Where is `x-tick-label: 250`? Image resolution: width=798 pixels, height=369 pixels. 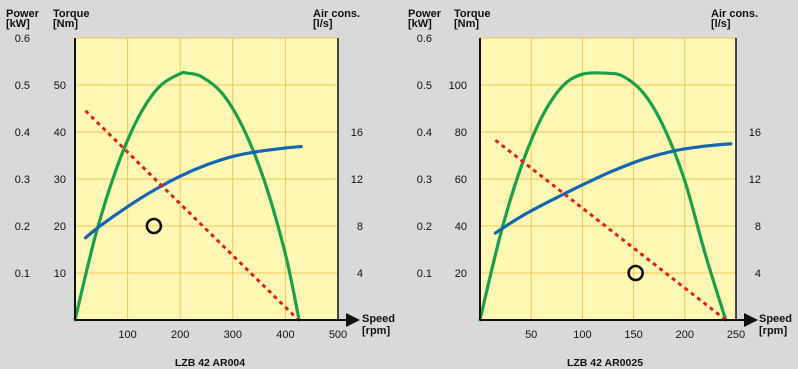
x-tick-label: 250 is located at coordinates (736, 335).